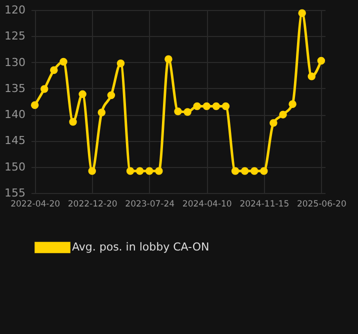  I want to click on y-tick-label: 140, so click(15, 115).